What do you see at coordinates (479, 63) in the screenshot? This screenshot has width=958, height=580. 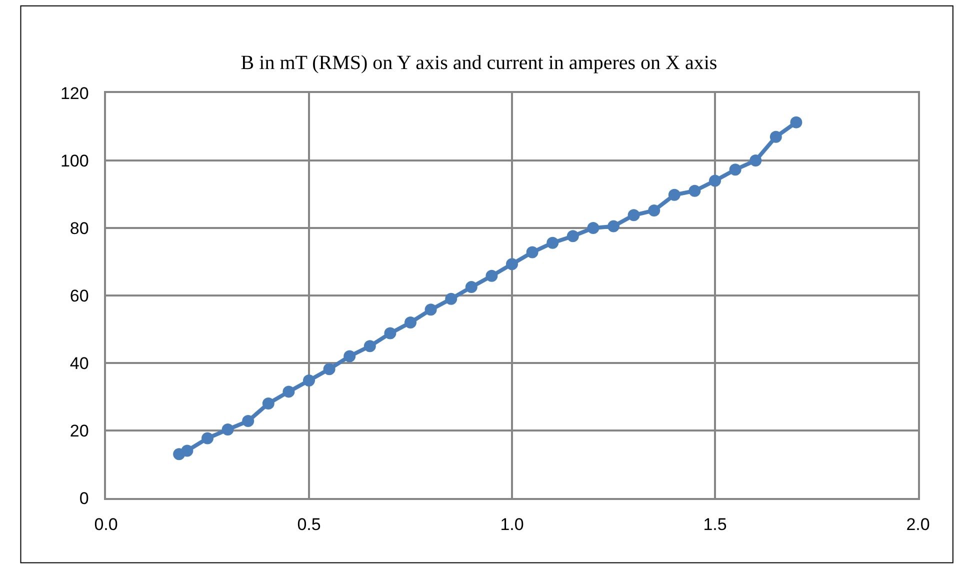 I see `chart-title: B in mT (RMS) on Y axis and current in amperes on X axis` at bounding box center [479, 63].